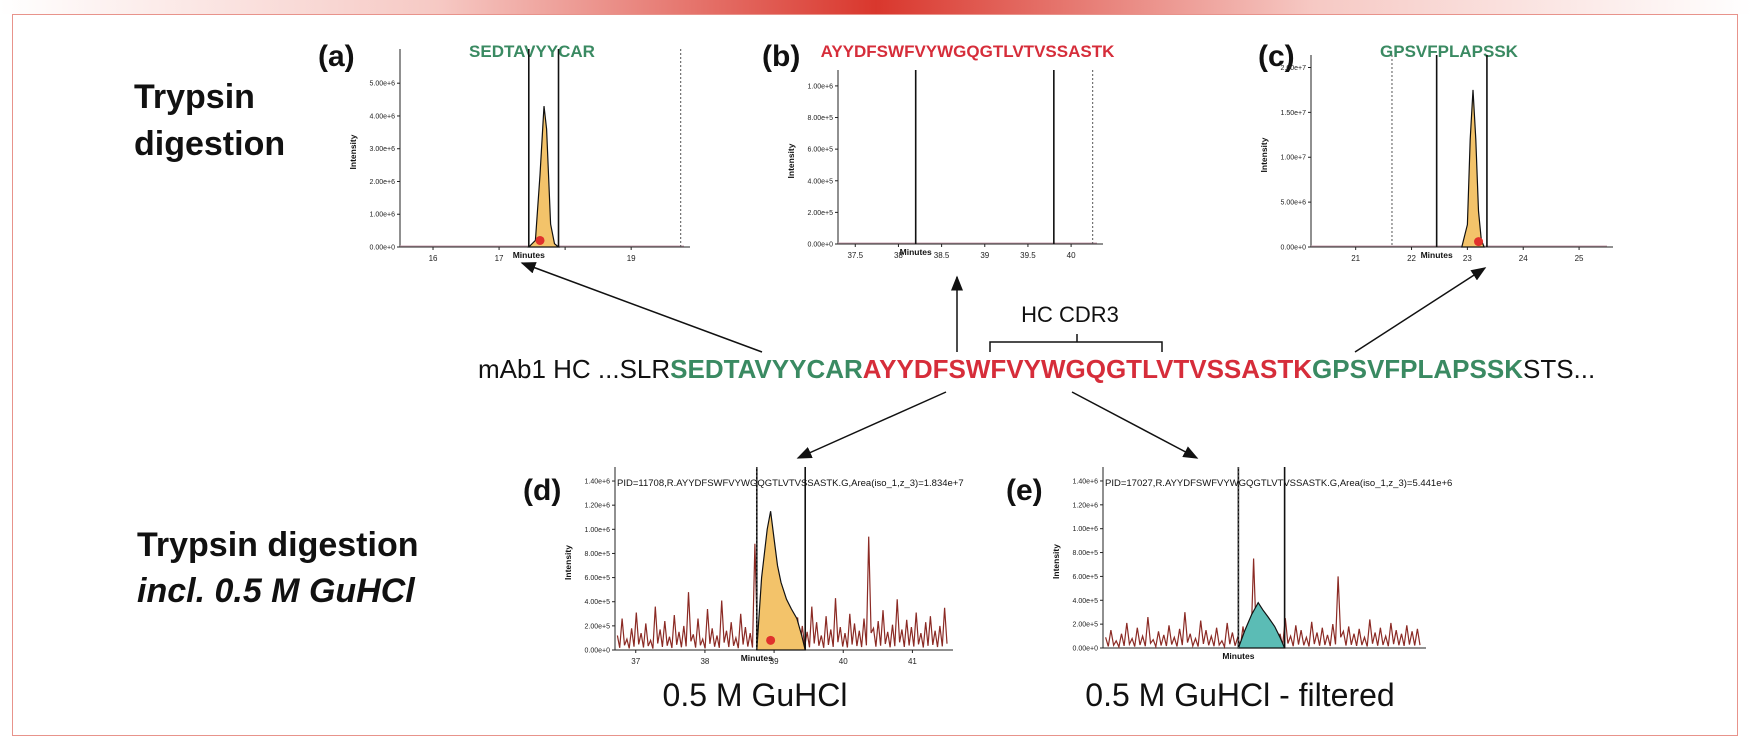 The width and height of the screenshot is (1752, 746). Describe the element at coordinates (194, 97) in the screenshot. I see `top-title-line1: Trypsin` at that location.